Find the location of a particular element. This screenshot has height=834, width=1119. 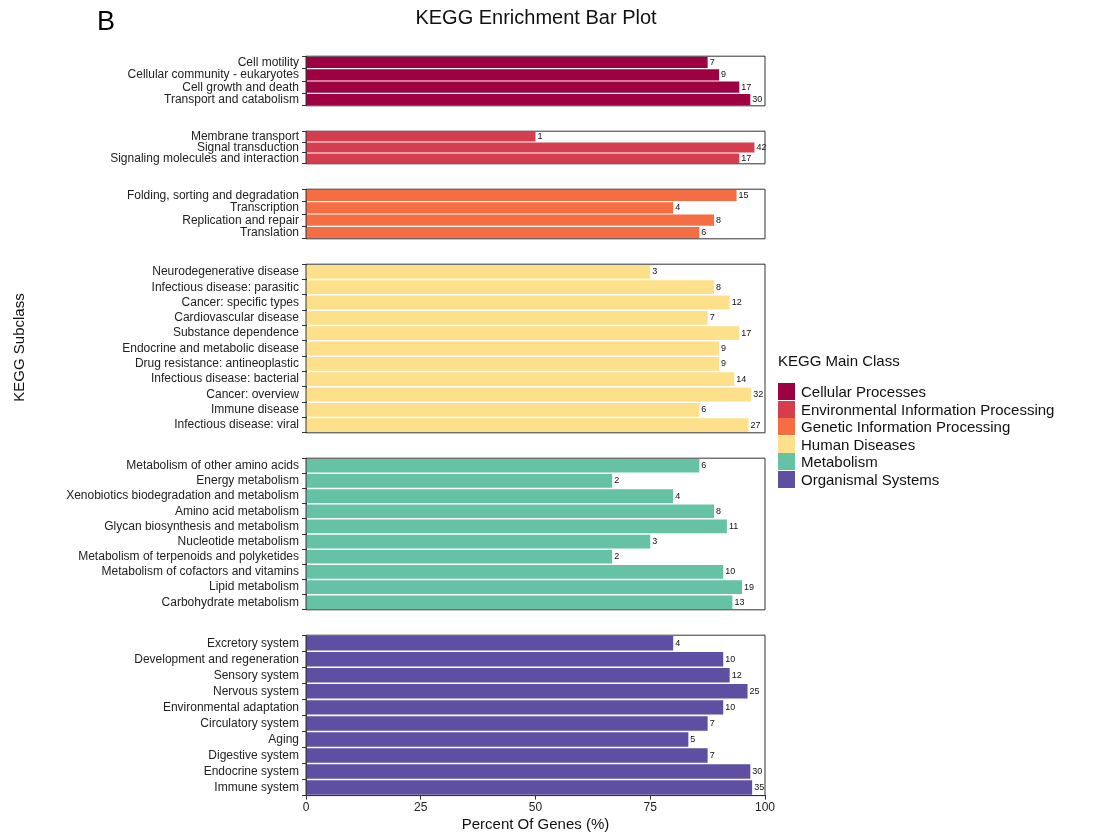

y-tick-label: Digestive system is located at coordinates (253, 754).